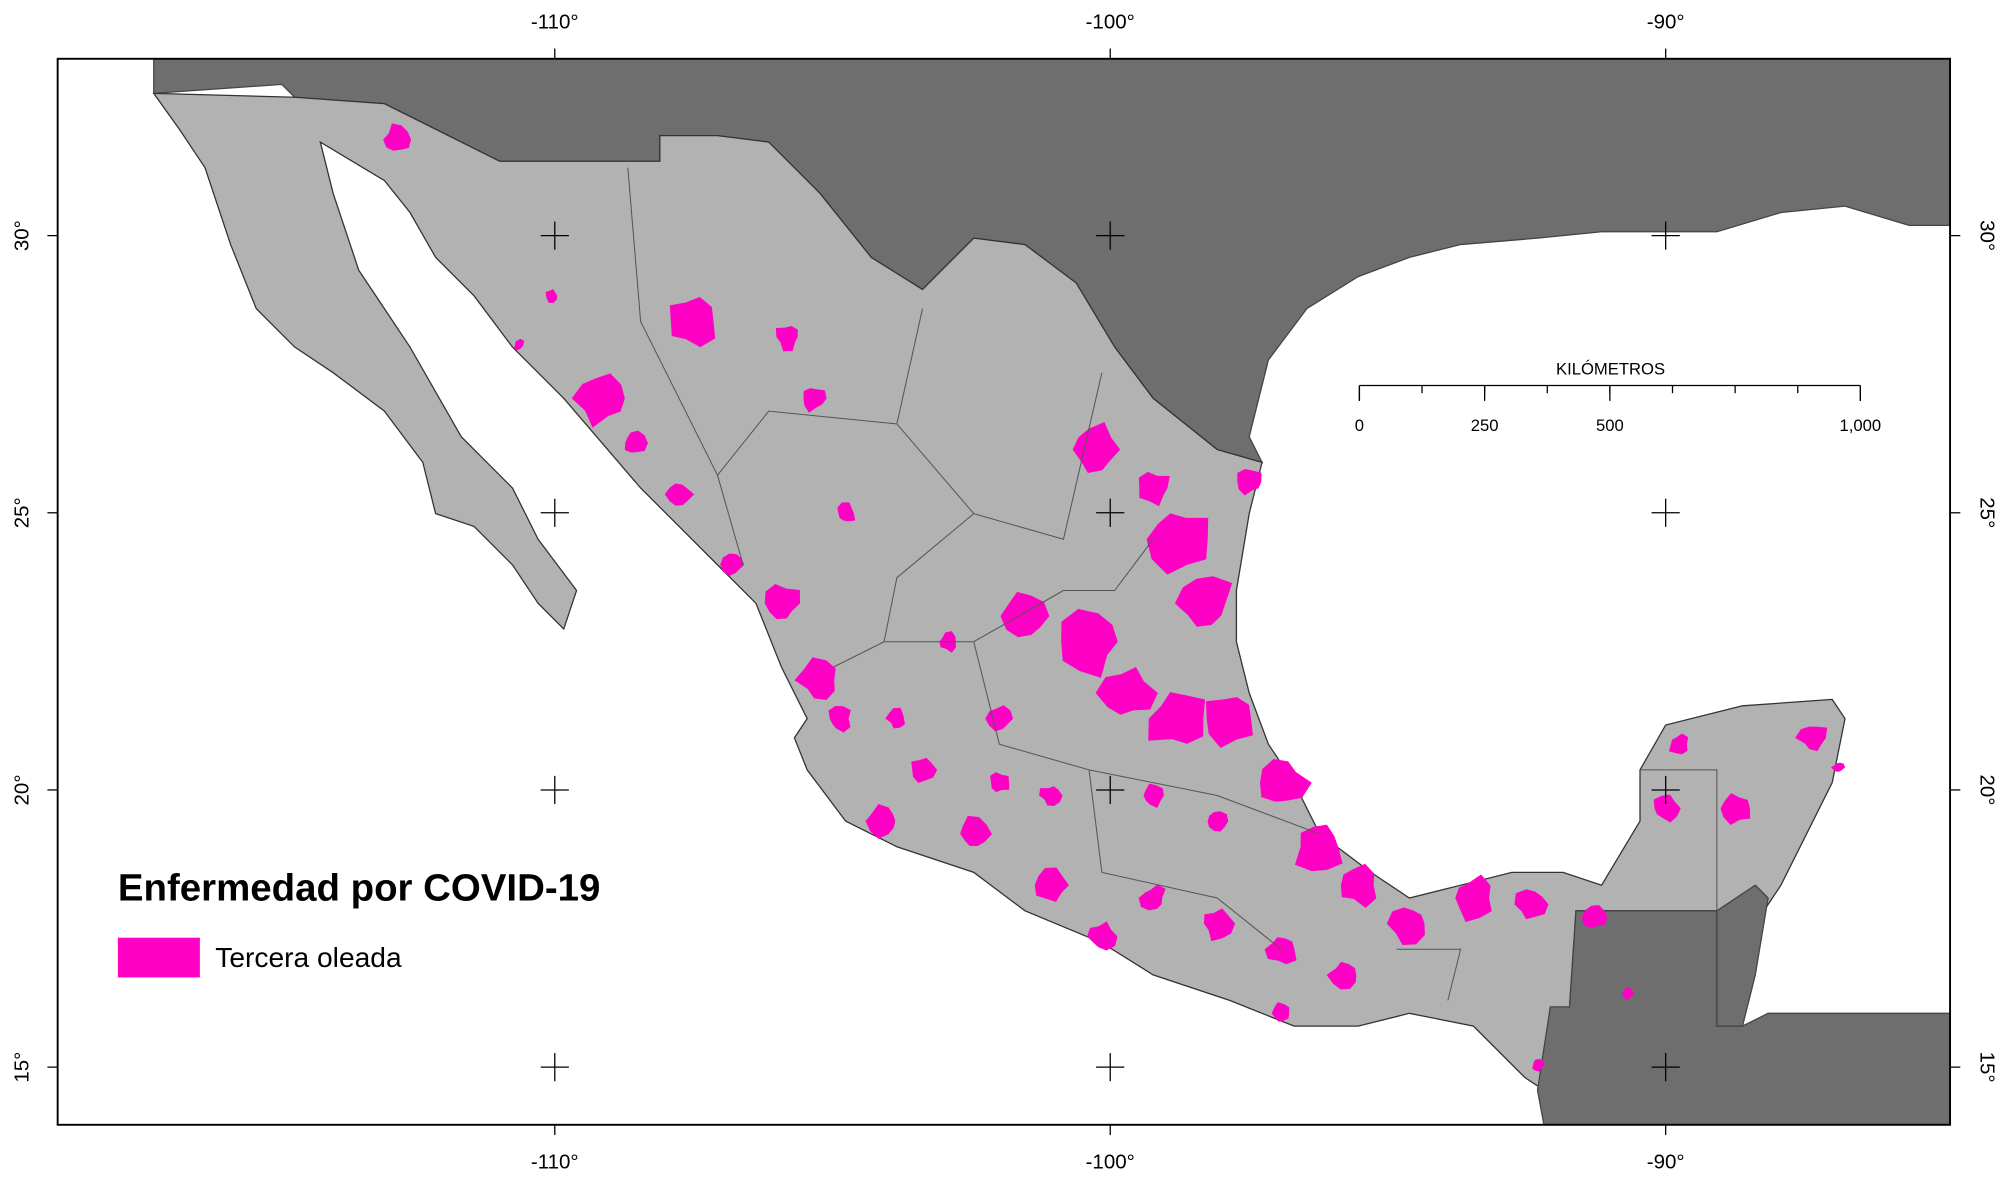 Image resolution: width=2009 pixels, height=1181 pixels. Describe the element at coordinates (1987, 235) in the screenshot. I see `lat-label-right: 30°` at that location.